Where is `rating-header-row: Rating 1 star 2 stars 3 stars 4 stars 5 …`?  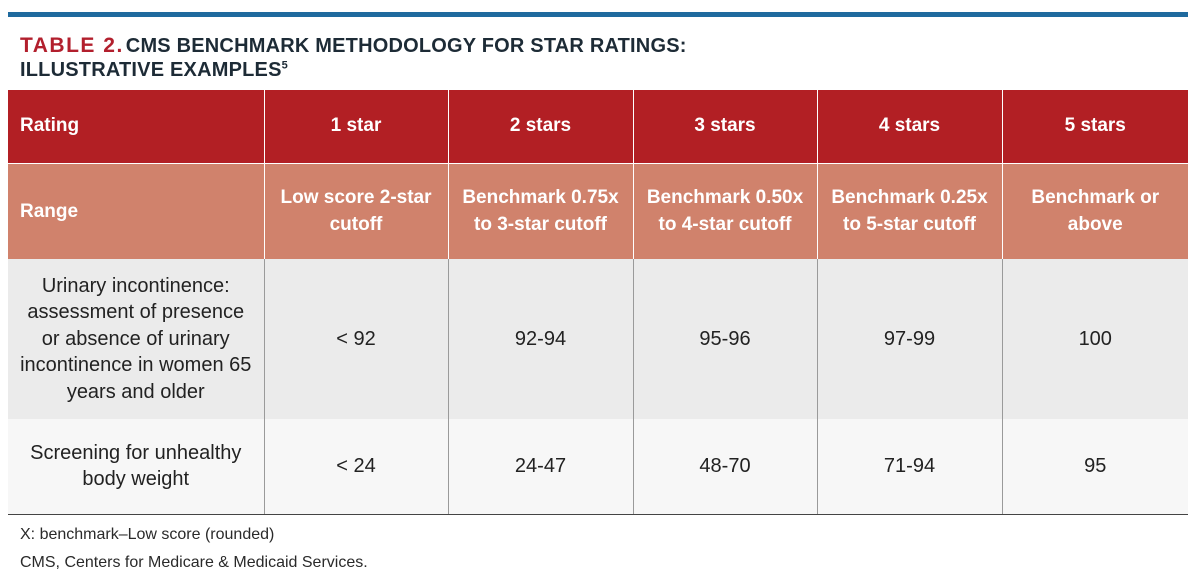
rating-header-row: Rating 1 star 2 stars 3 stars 4 stars 5 … is located at coordinates (598, 126).